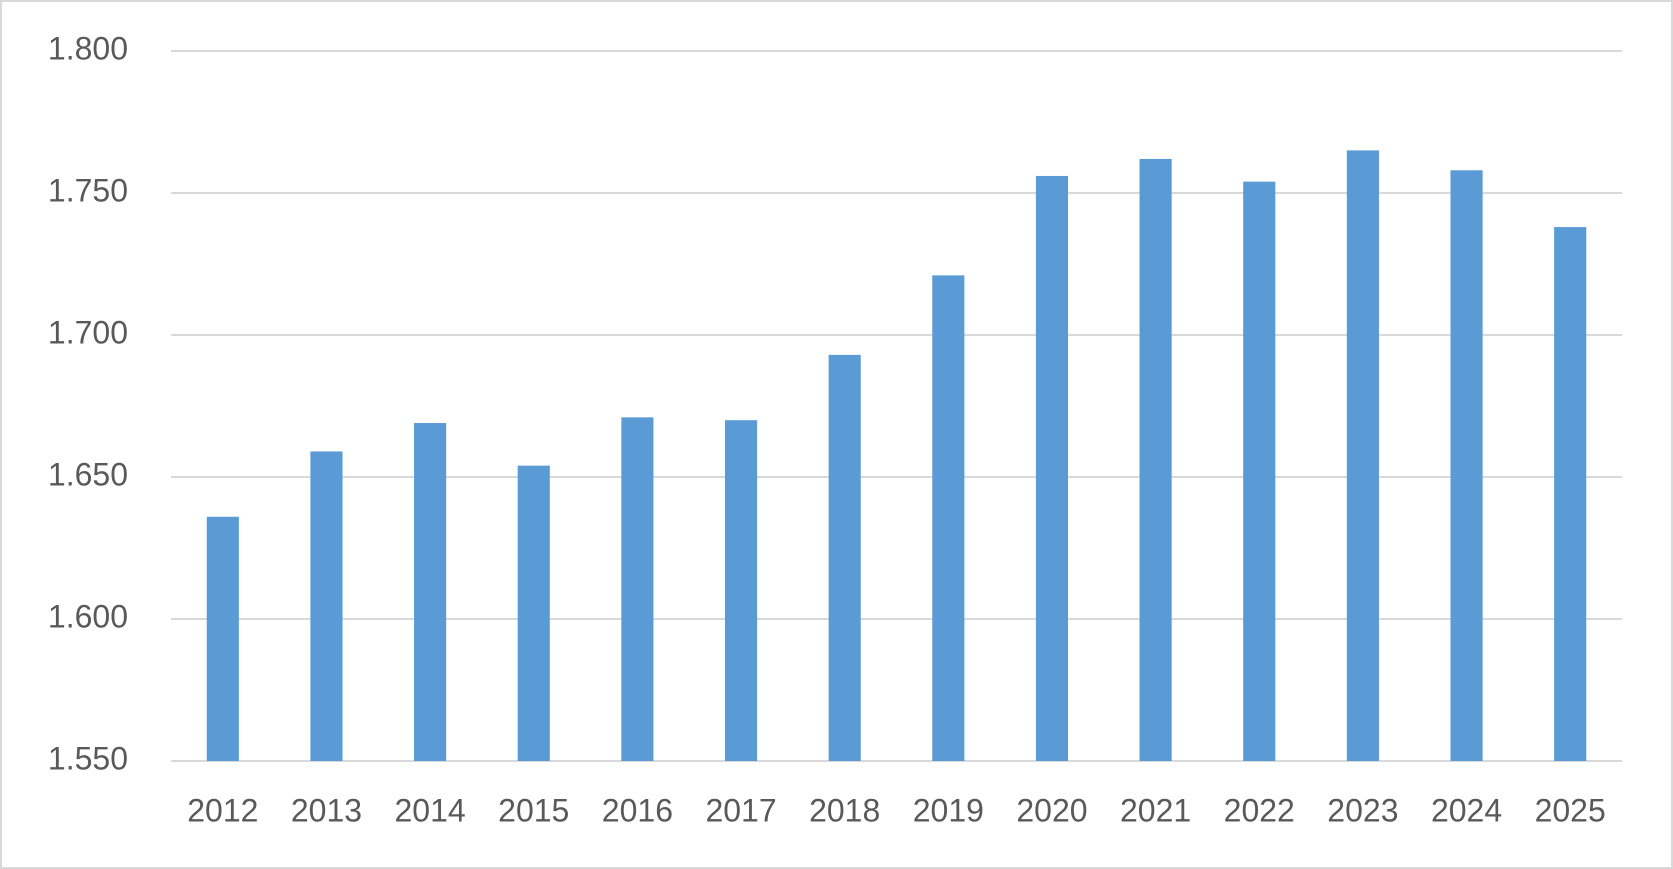 The height and width of the screenshot is (869, 1673). I want to click on x-tick-label: 2012, so click(222, 810).